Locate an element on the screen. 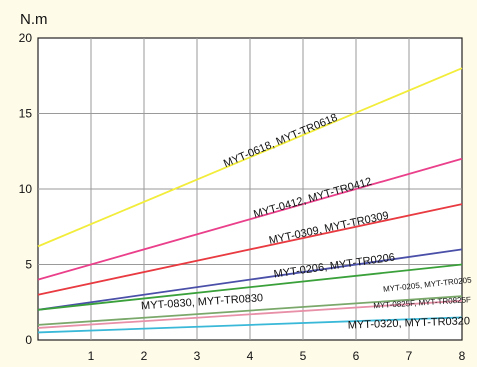 This screenshot has width=477, height=367. y-tick-labels: 0 5 10 15 20 is located at coordinates (26, 189).